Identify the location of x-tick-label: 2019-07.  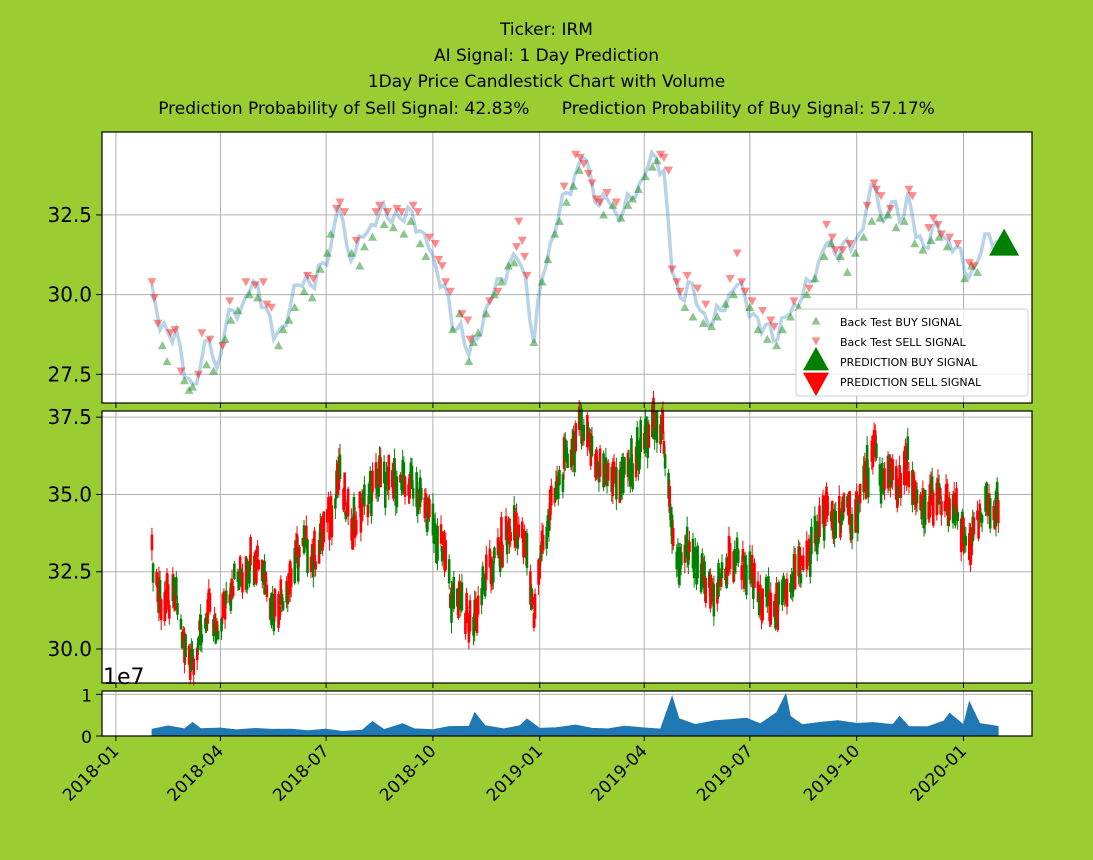
(725, 773).